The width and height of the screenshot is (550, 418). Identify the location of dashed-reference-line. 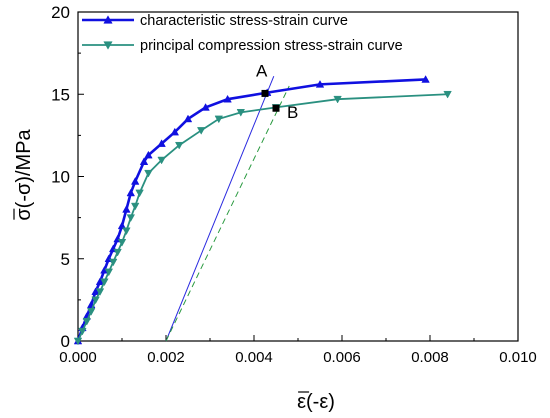
(227, 213).